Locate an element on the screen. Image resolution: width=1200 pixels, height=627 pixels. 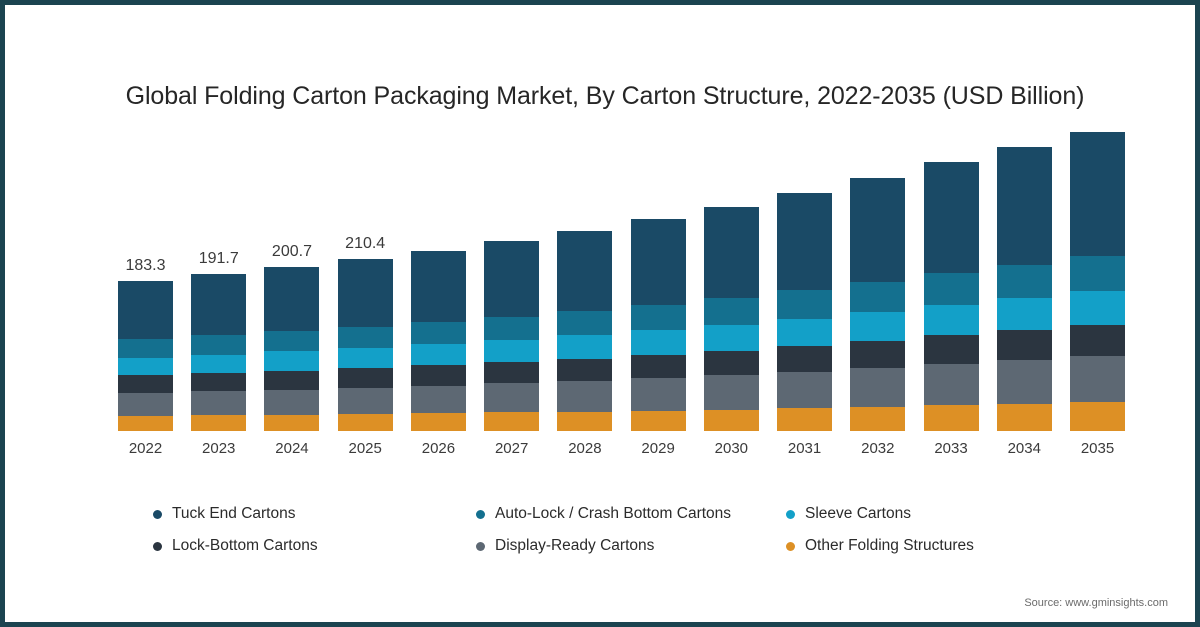
bar-2030 is located at coordinates (731, 318).